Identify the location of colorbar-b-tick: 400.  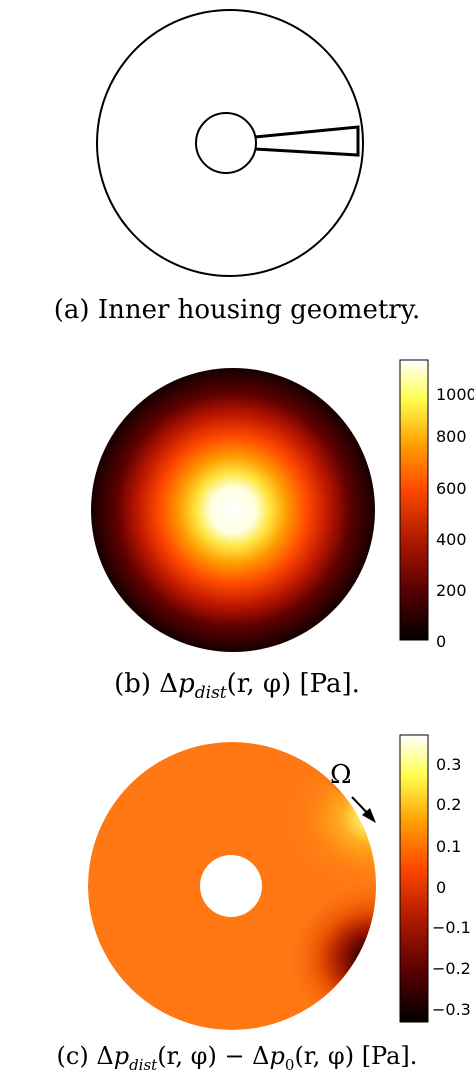
(451, 539).